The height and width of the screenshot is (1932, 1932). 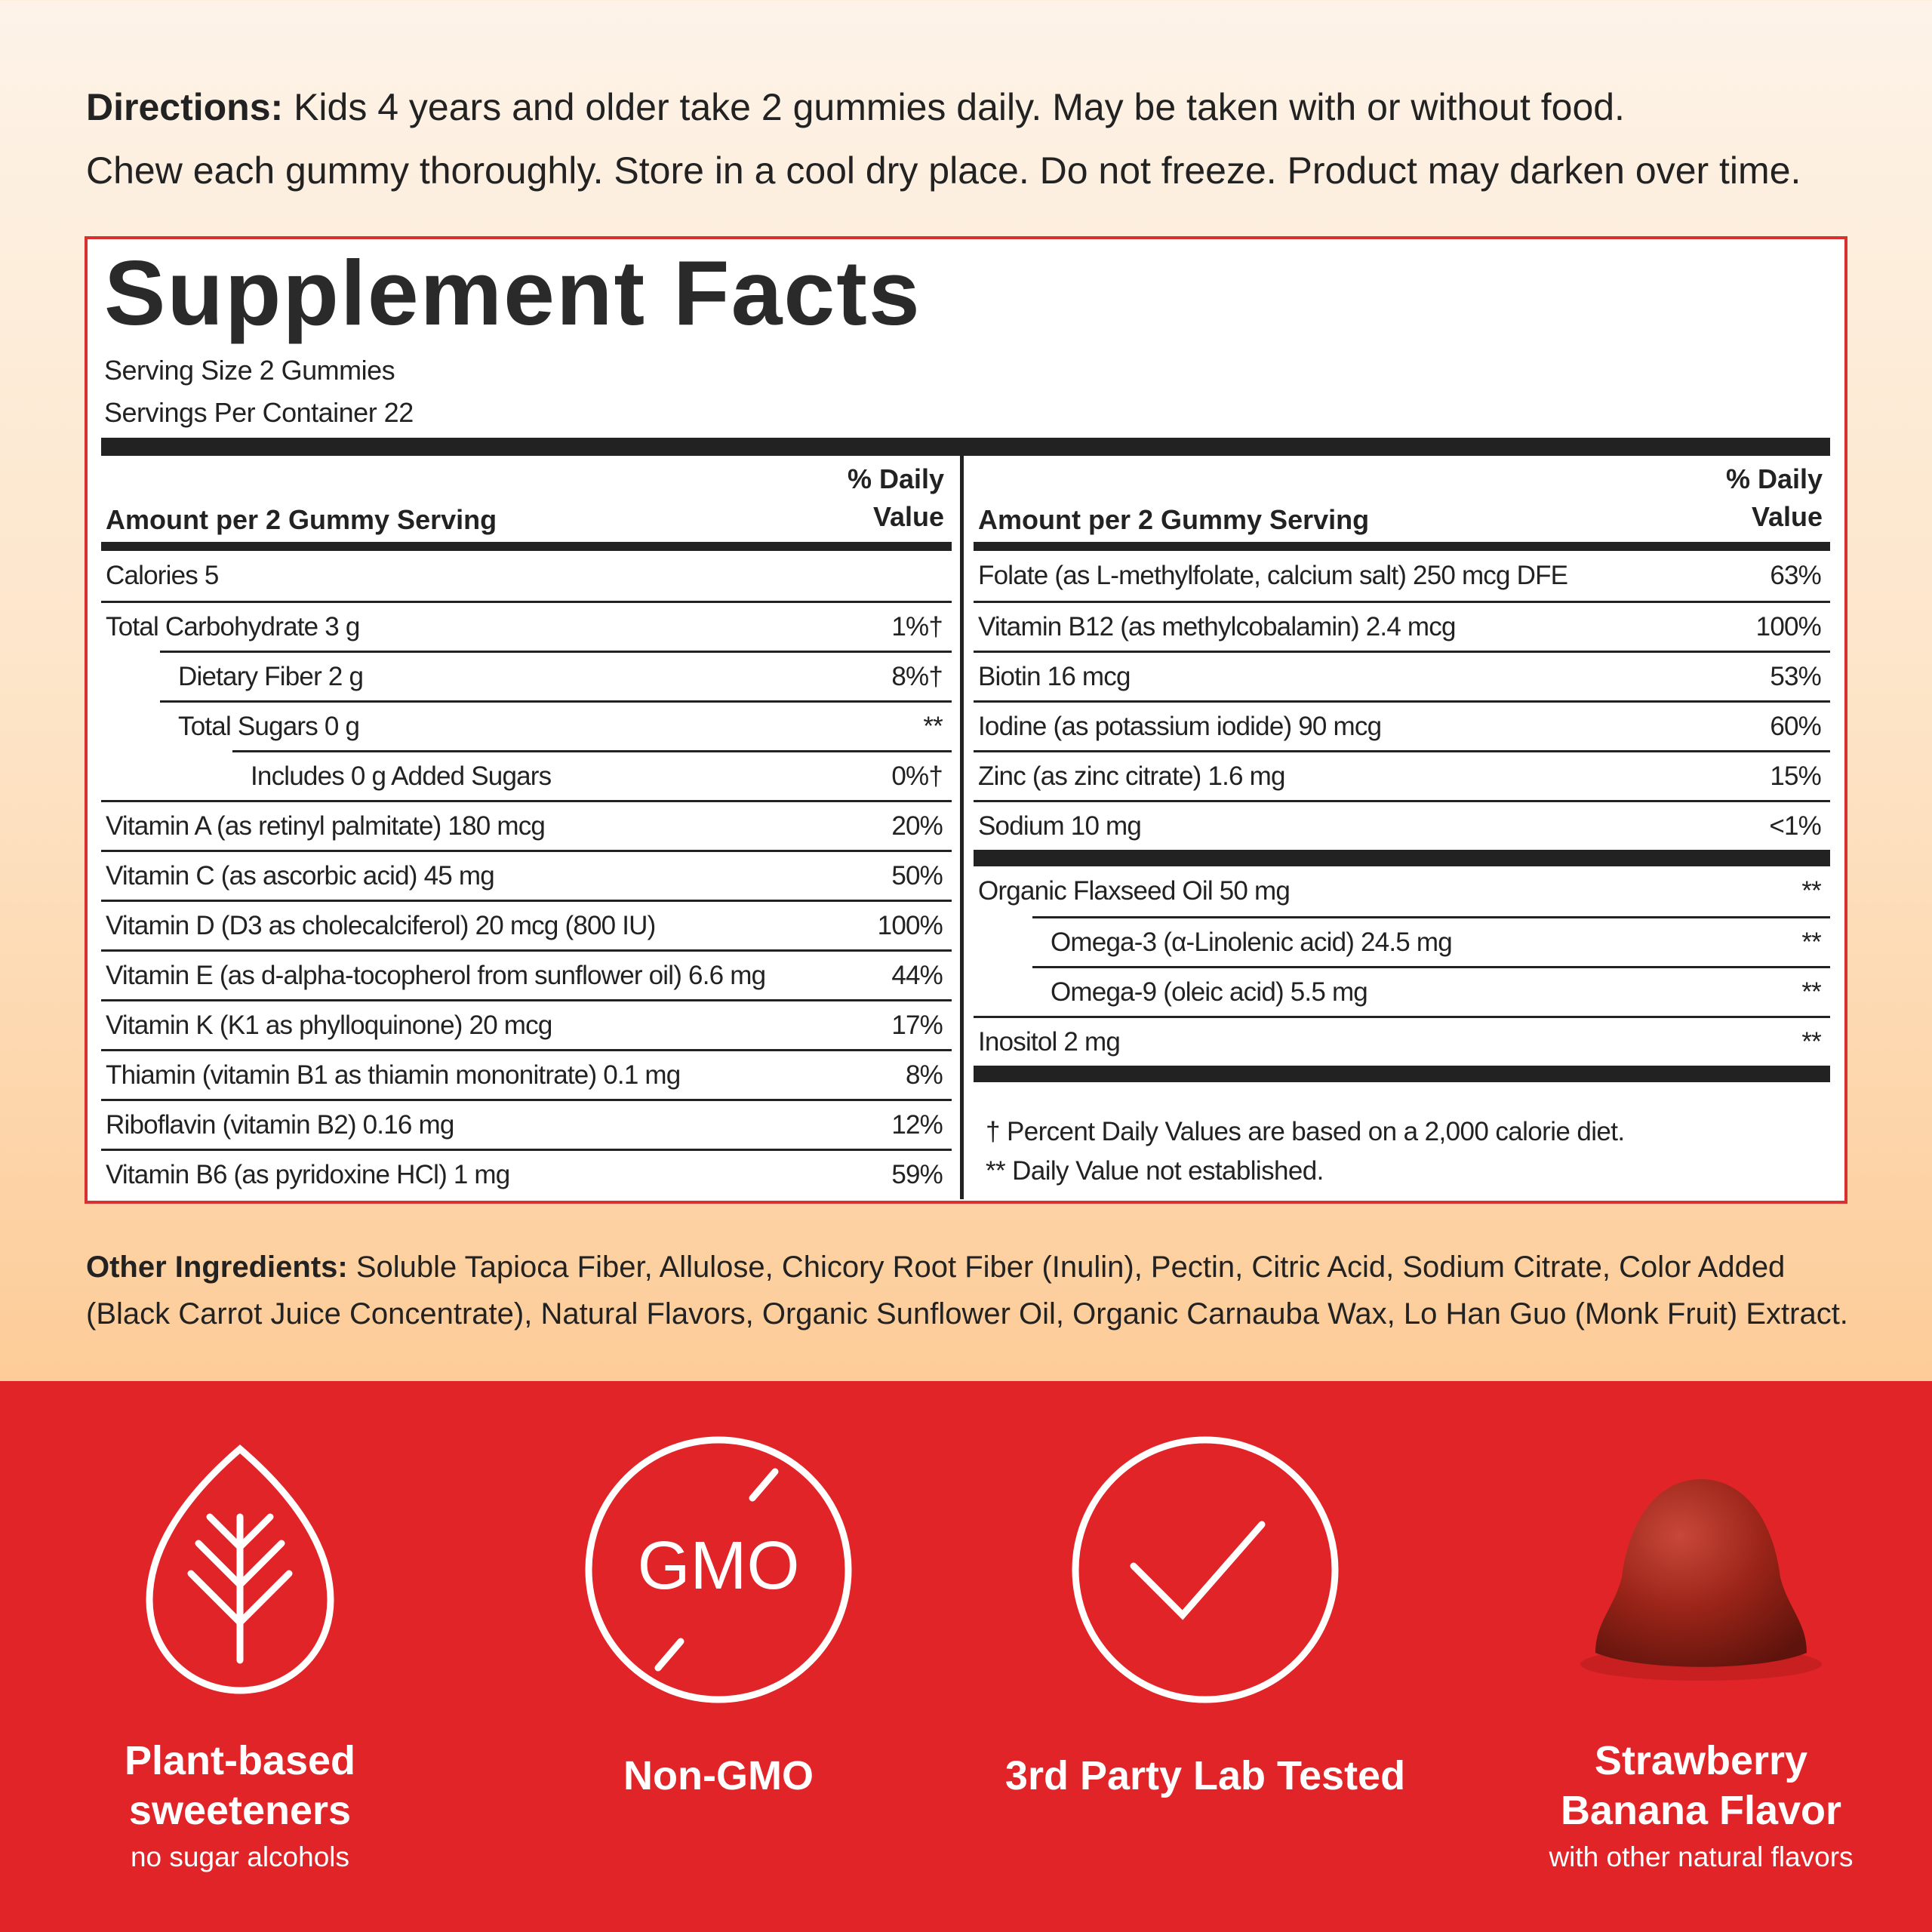 I want to click on daily-value: 60%, so click(x=1795, y=726).